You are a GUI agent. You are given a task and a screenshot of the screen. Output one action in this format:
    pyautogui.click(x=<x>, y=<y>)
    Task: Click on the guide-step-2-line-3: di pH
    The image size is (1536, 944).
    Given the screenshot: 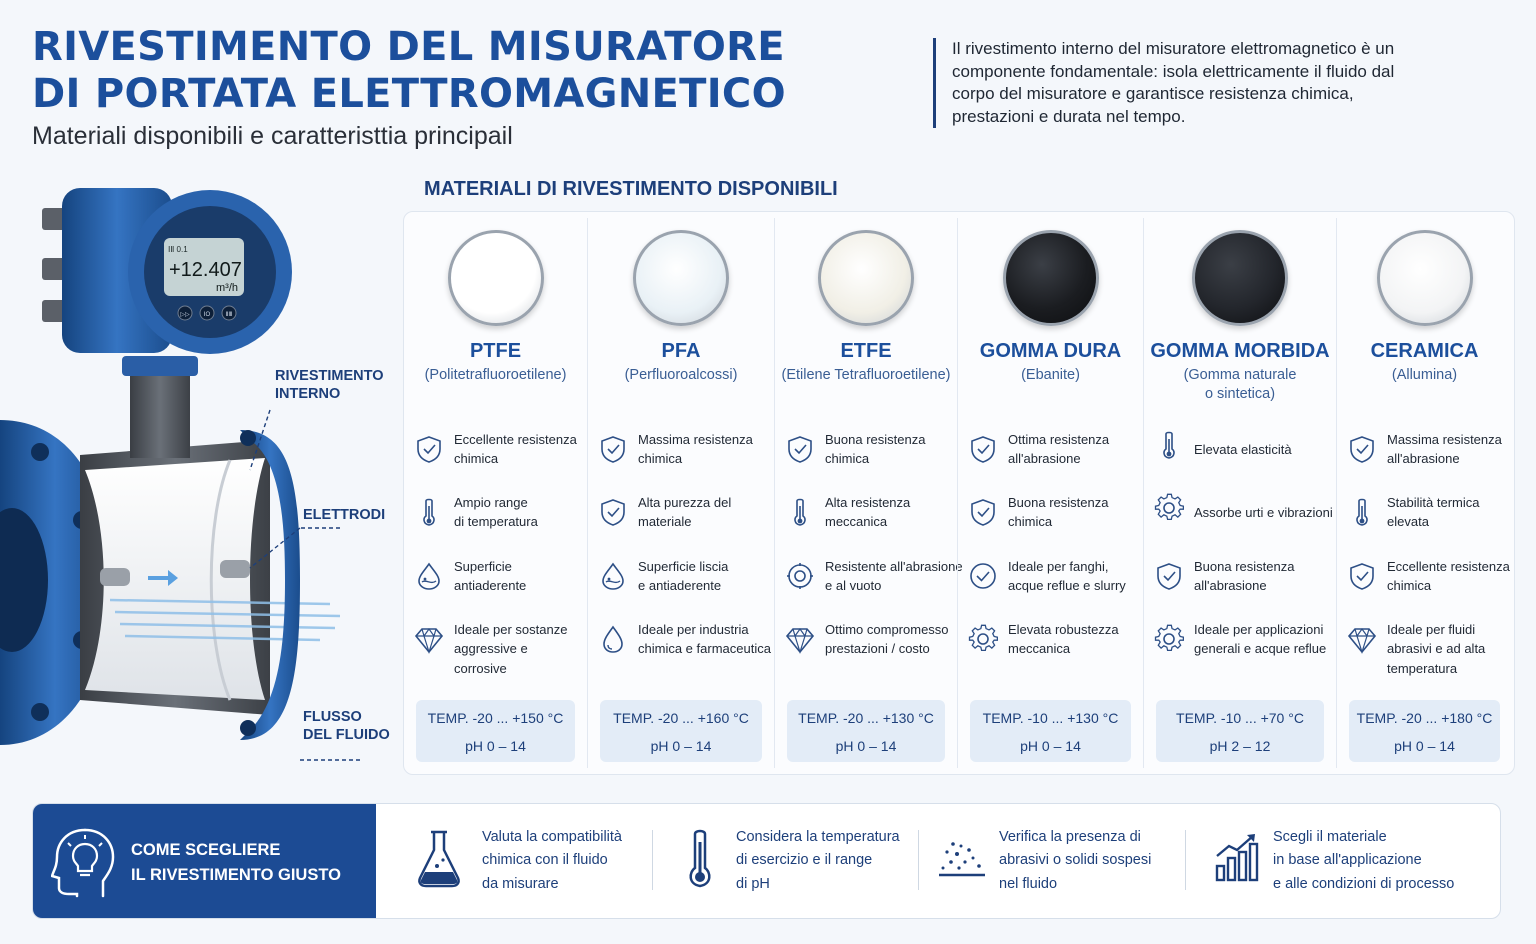 What is the action you would take?
    pyautogui.click(x=753, y=883)
    